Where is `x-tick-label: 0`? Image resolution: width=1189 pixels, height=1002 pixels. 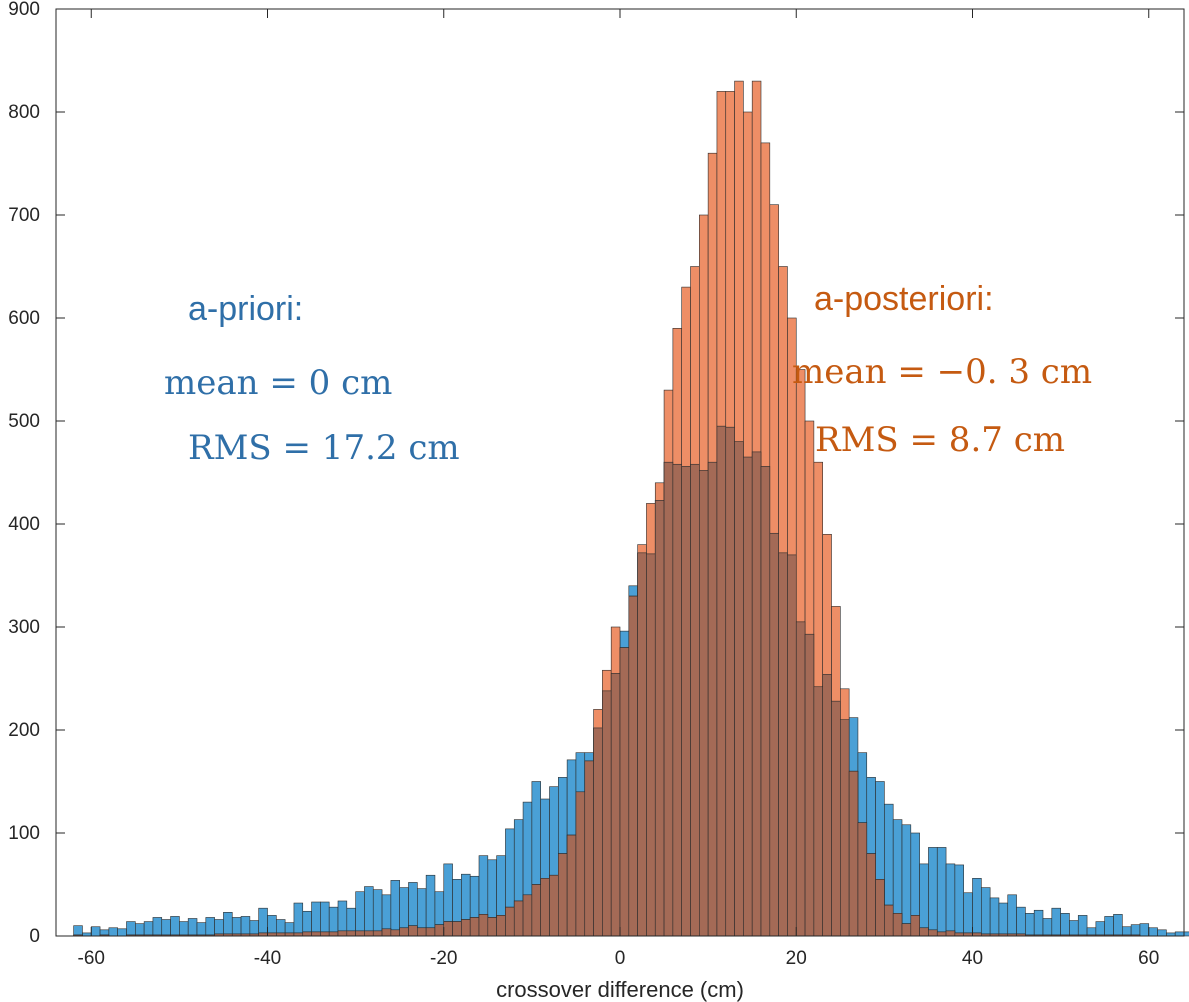 x-tick-label: 0 is located at coordinates (620, 958).